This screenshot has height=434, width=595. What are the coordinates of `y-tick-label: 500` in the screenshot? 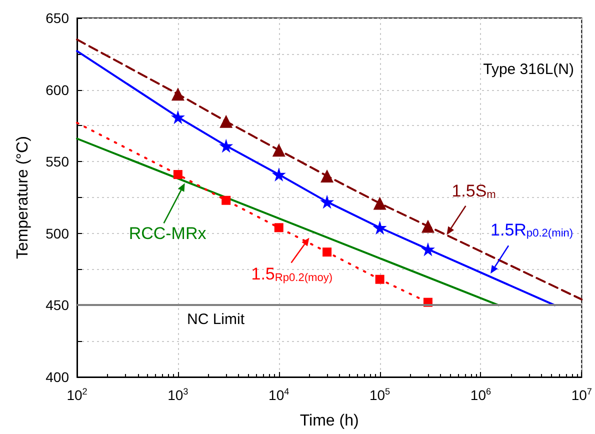 It's located at (58, 233).